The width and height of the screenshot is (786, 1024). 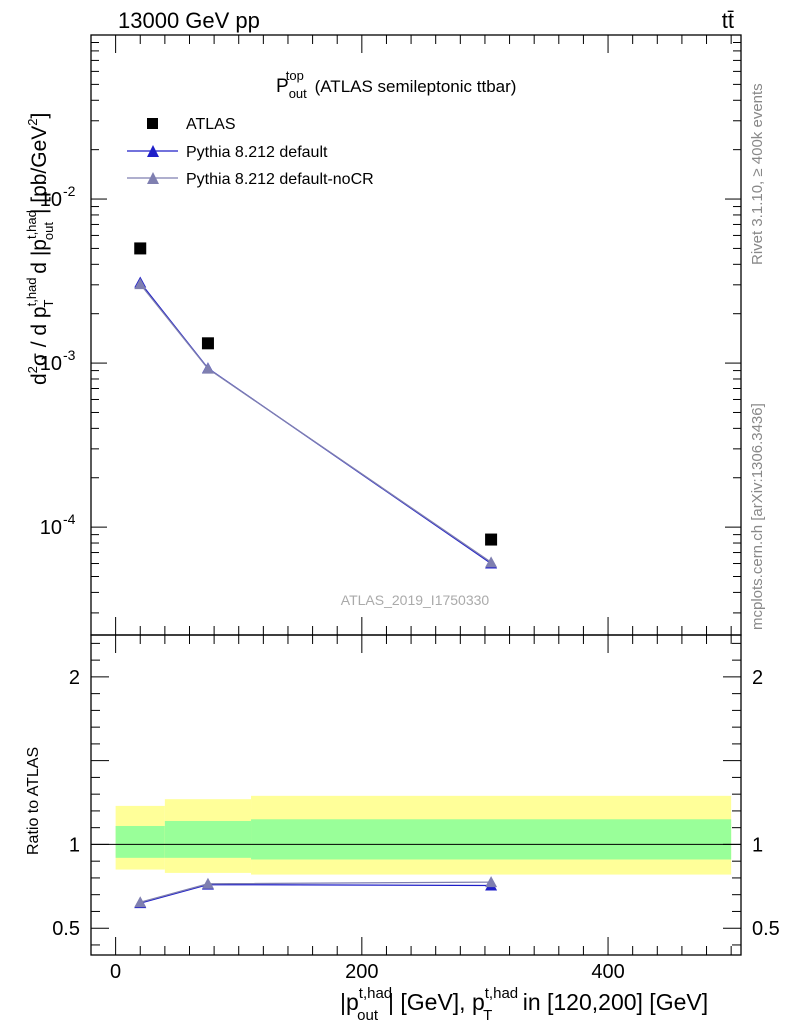 What do you see at coordinates (189, 20) in the screenshot?
I see `energy-label: 13000 GeV pp` at bounding box center [189, 20].